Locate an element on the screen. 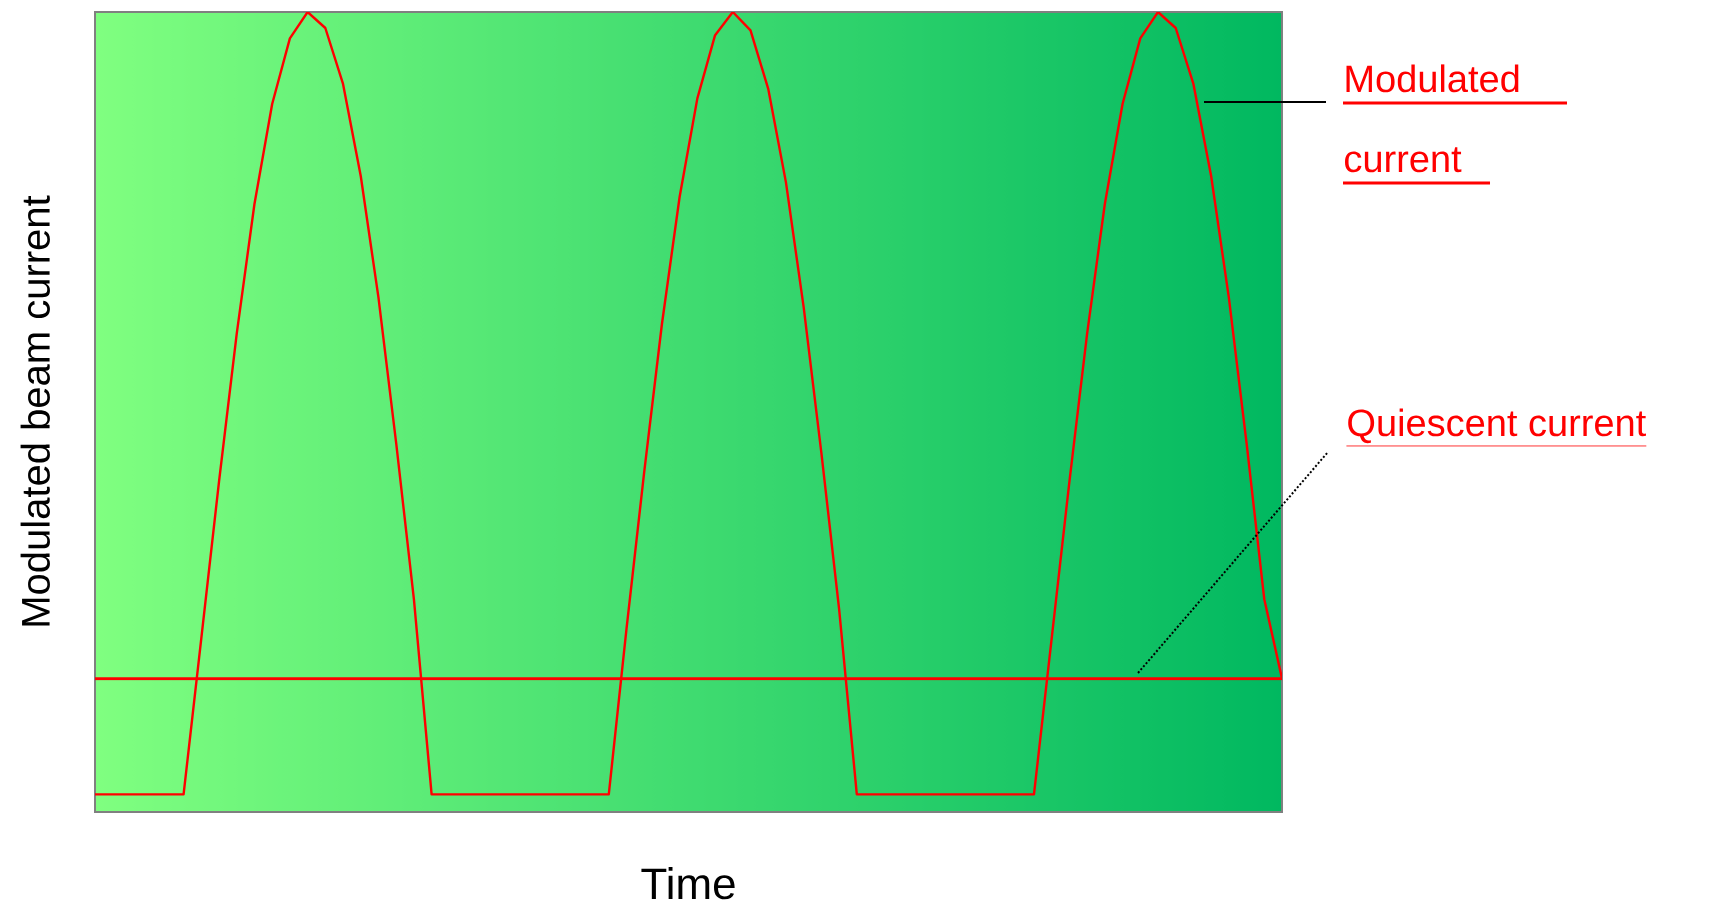 This screenshot has width=1736, height=904. x-axis-title: Time is located at coordinates (688, 883).